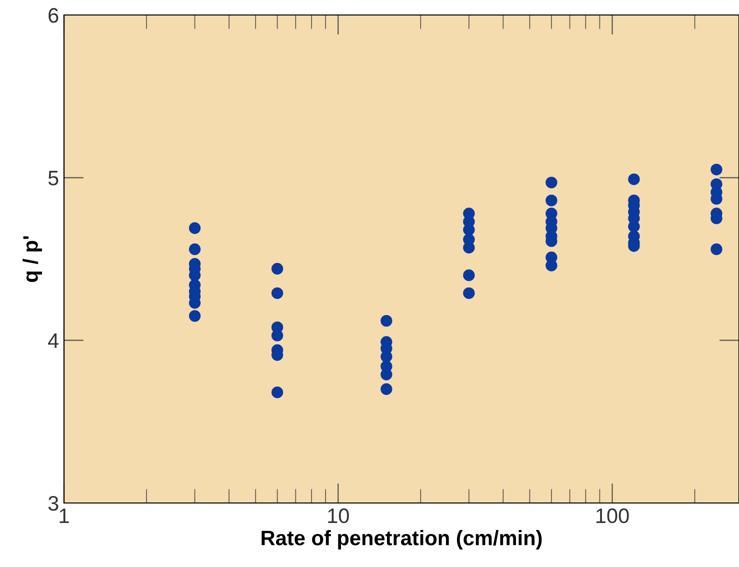 This screenshot has width=739, height=567. Describe the element at coordinates (53, 503) in the screenshot. I see `y-tick-label: 3` at that location.